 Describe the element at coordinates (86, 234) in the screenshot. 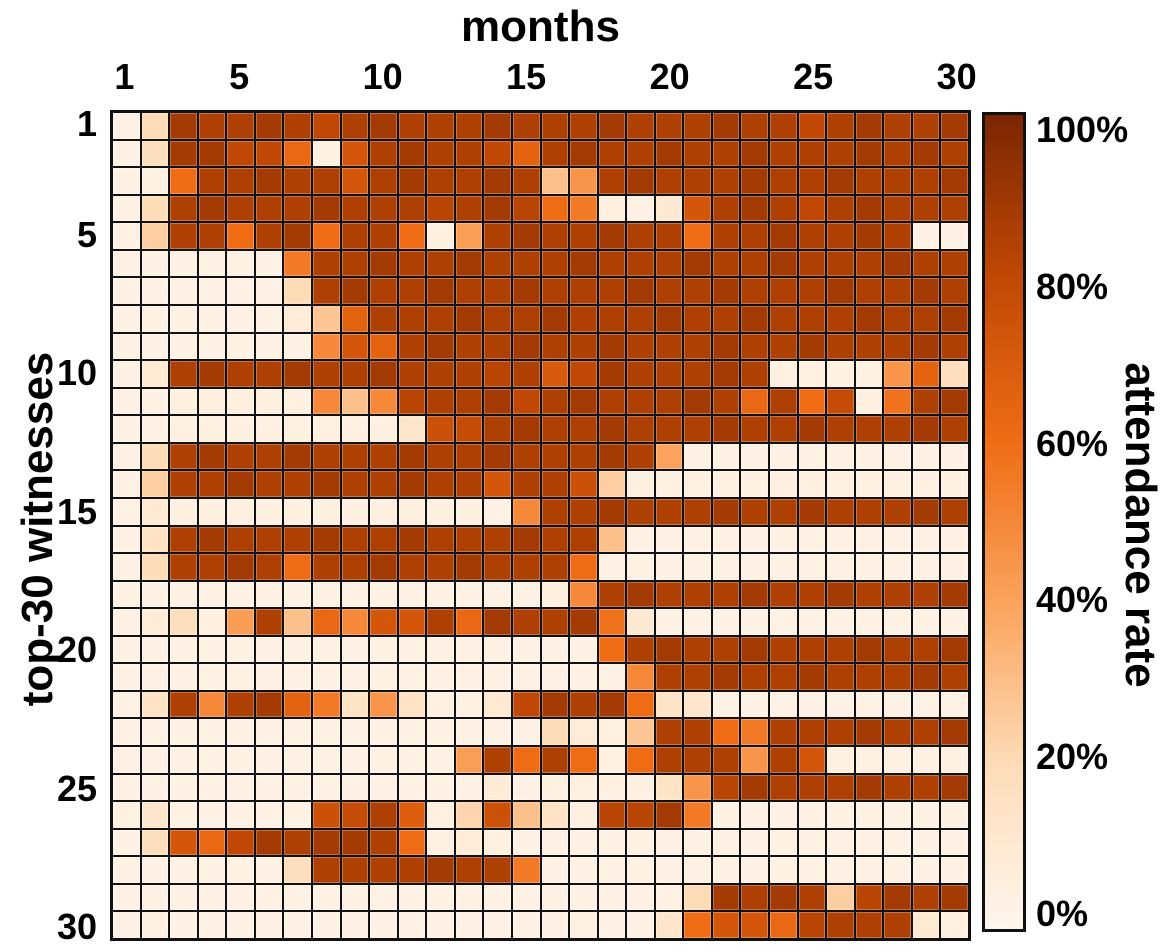

I see `y-tick-label: 5` at that location.